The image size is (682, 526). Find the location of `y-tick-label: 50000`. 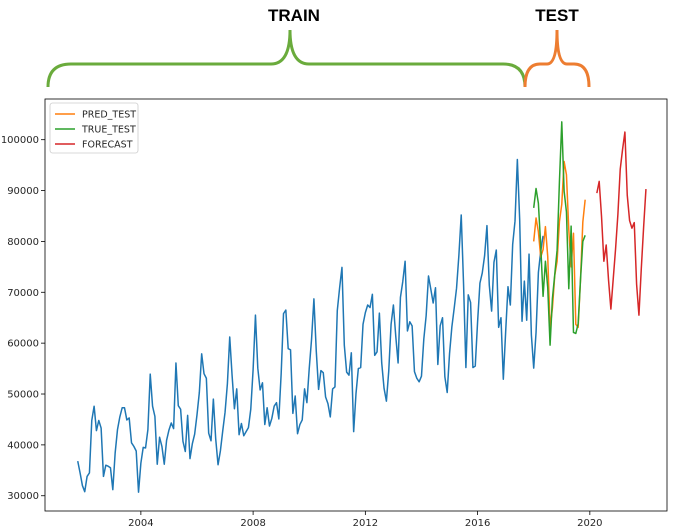

y-tick-label: 50000 is located at coordinates (23, 395).